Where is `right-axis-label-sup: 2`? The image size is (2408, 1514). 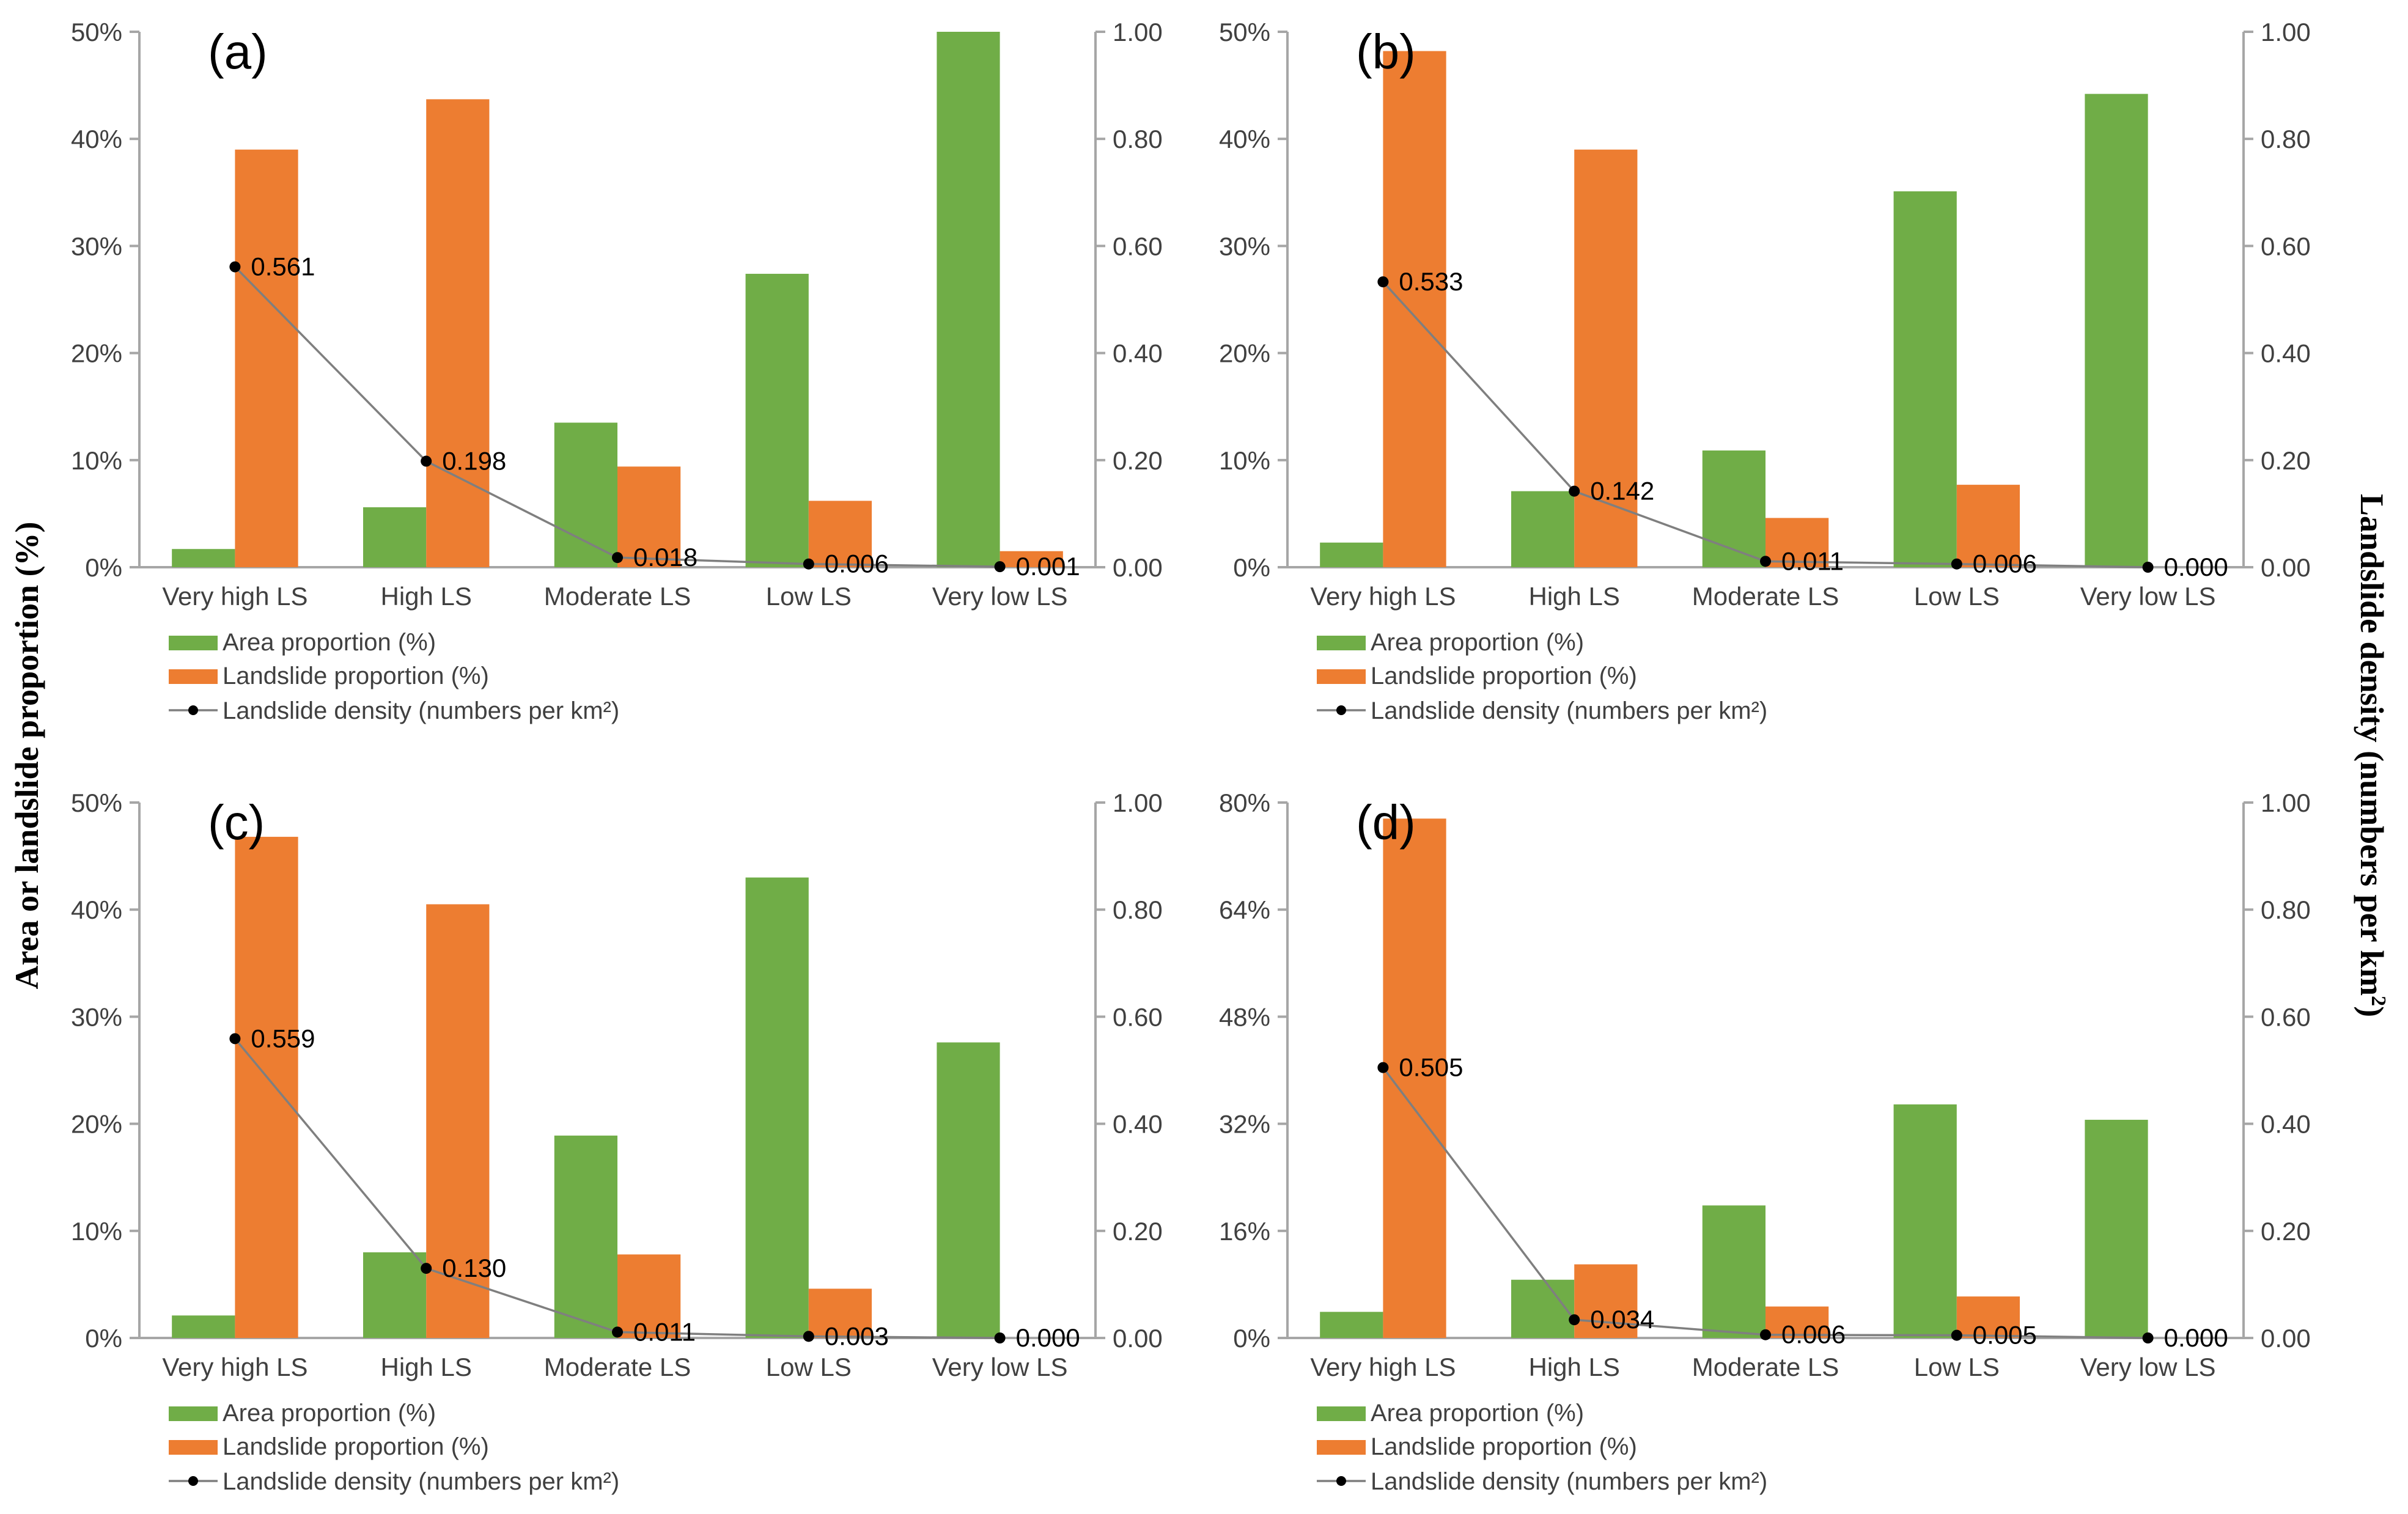
right-axis-label-sup: 2 is located at coordinates (2379, 1001).